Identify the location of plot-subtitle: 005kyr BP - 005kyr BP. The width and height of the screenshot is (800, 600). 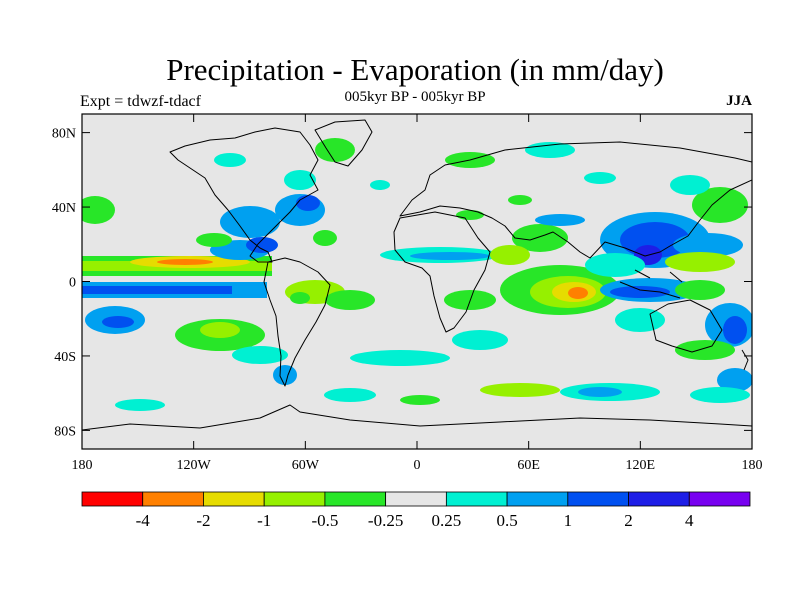
(415, 97).